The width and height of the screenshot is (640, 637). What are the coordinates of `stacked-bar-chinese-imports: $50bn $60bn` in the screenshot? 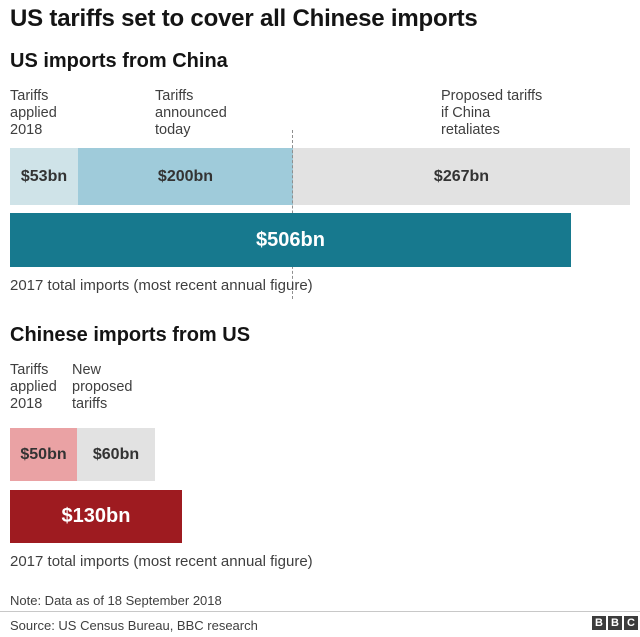 It's located at (82, 454).